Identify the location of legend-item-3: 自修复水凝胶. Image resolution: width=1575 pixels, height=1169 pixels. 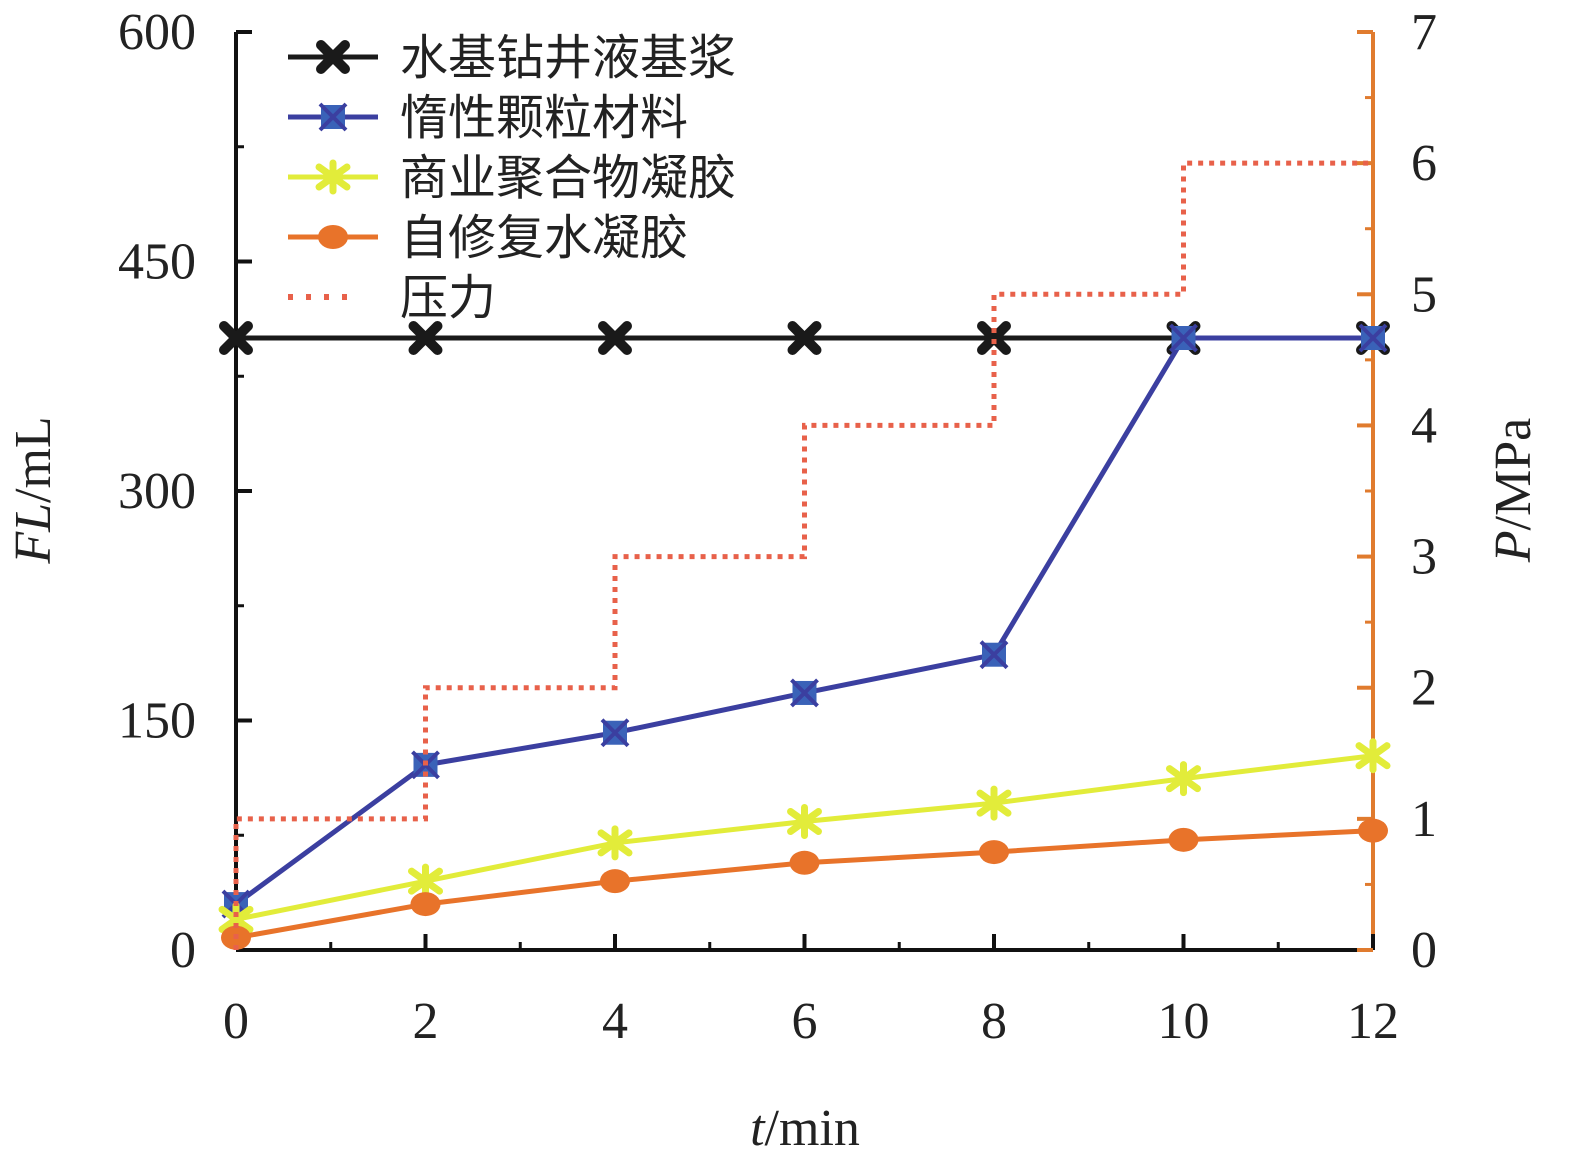
(488, 238).